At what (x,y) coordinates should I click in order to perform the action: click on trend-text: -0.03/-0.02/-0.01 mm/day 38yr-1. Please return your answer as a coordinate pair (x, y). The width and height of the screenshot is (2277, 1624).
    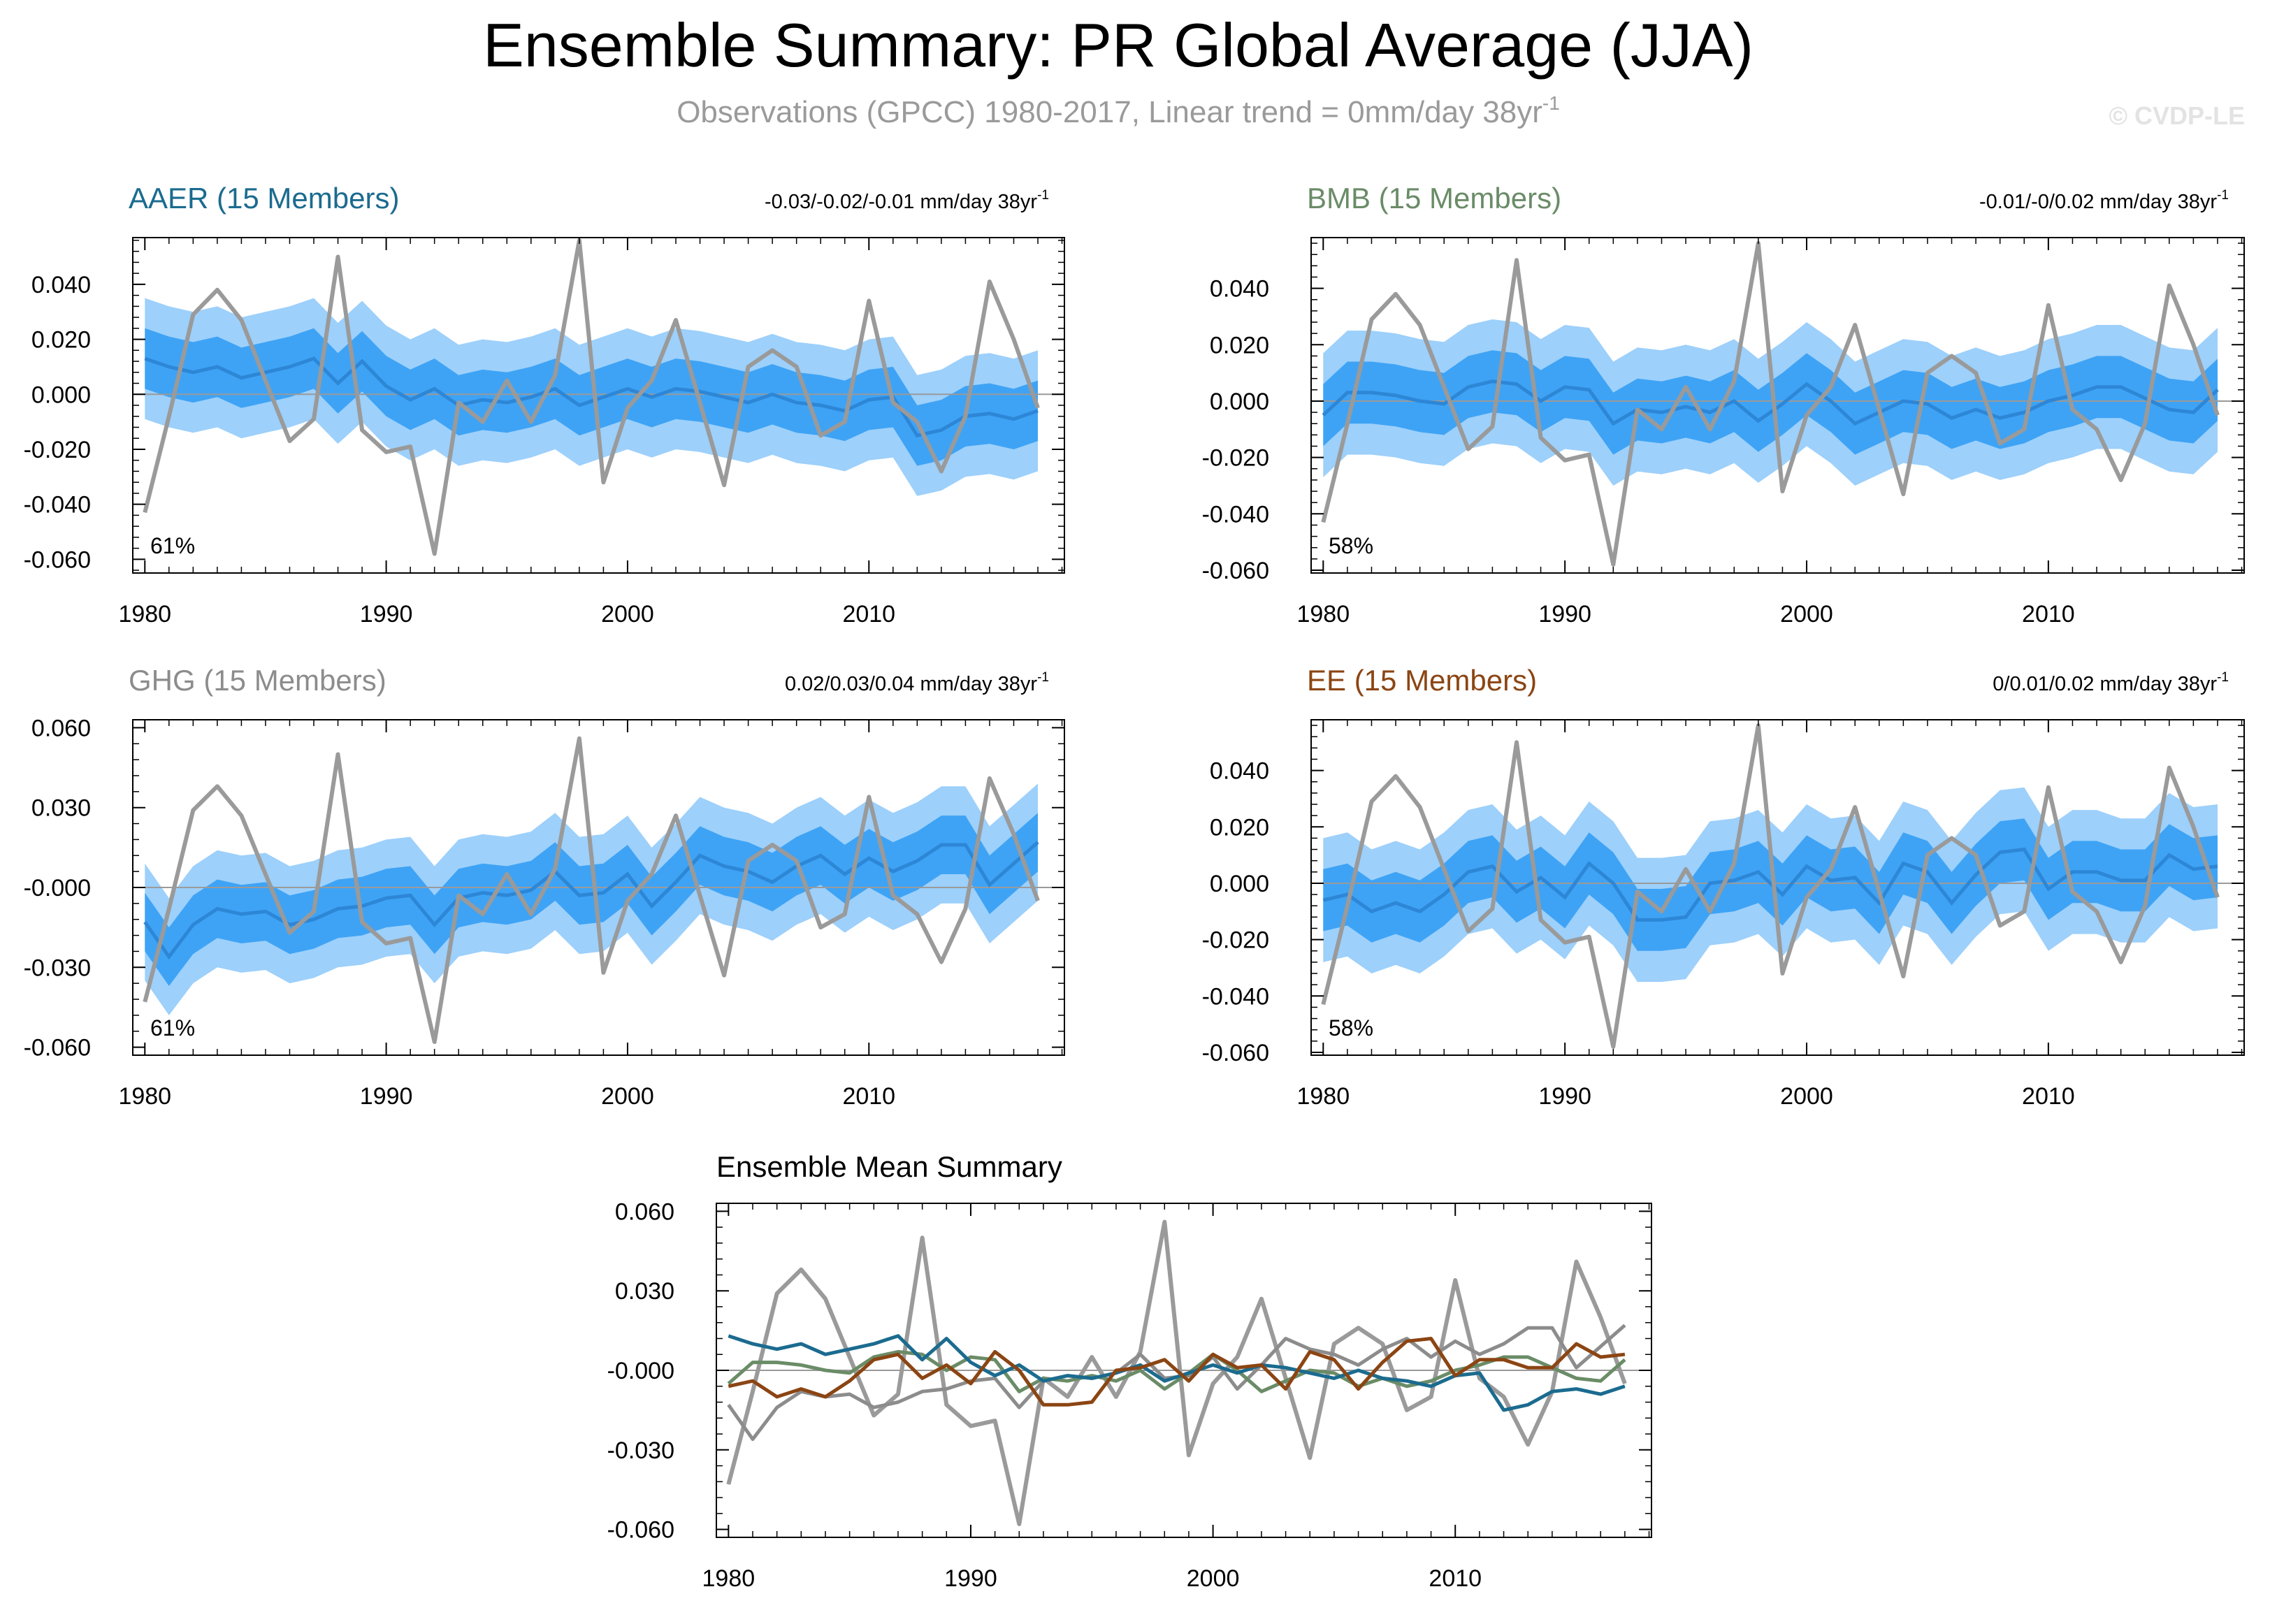
    Looking at the image, I should click on (907, 201).